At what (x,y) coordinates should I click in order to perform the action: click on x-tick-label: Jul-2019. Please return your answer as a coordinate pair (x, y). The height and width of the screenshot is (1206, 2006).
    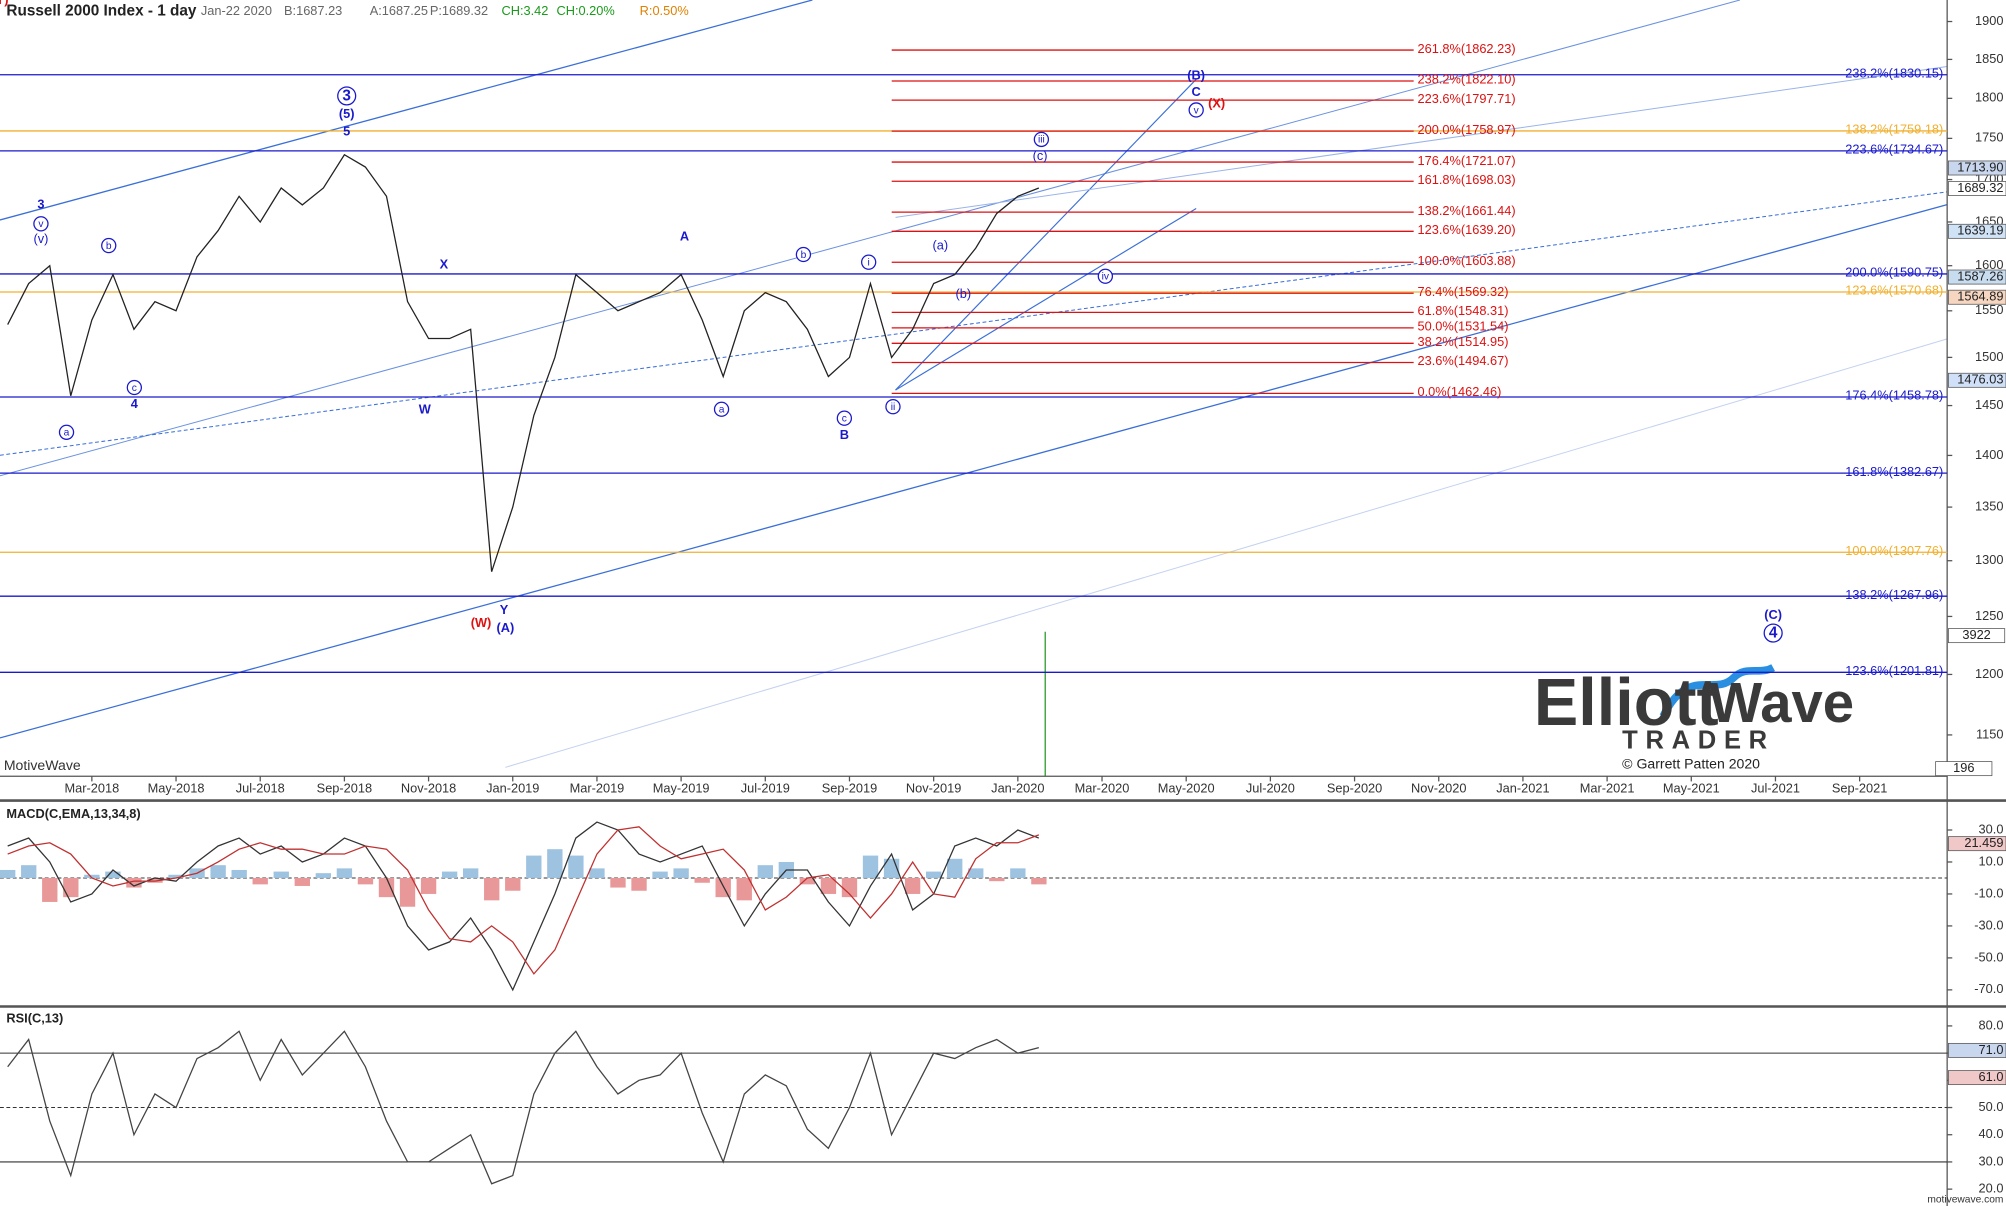
    Looking at the image, I should click on (765, 787).